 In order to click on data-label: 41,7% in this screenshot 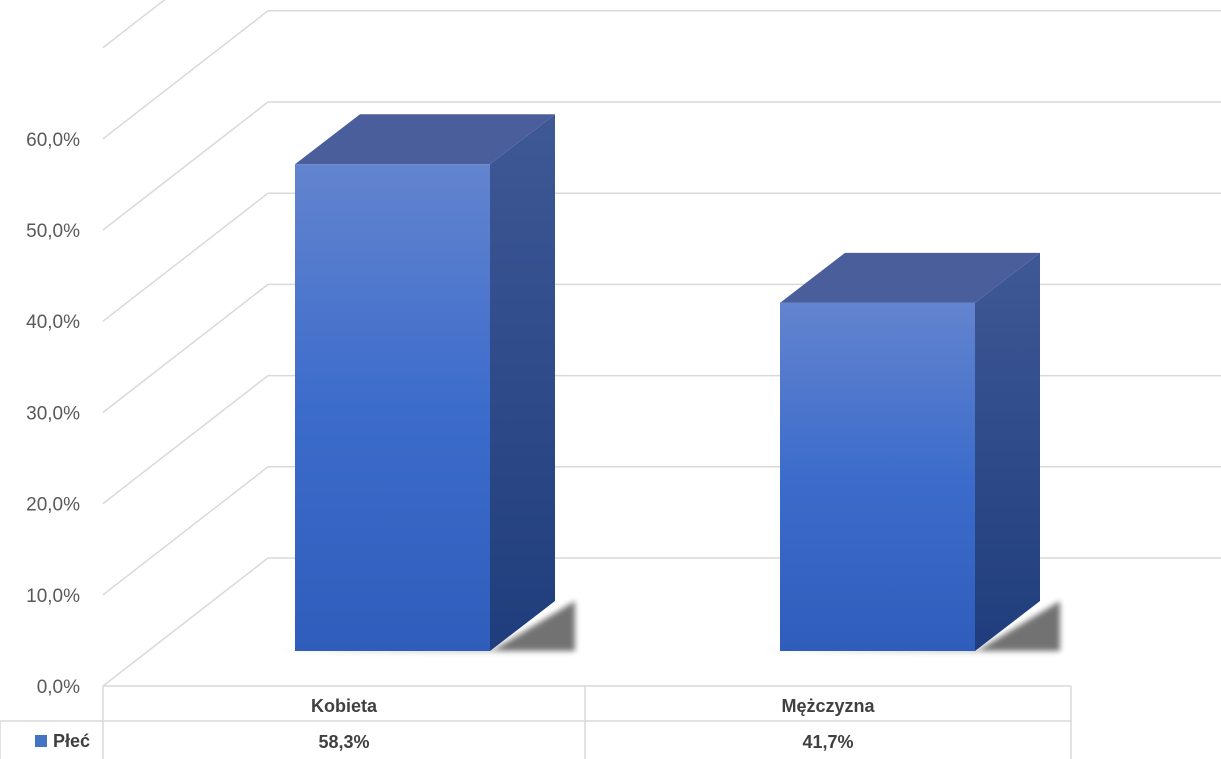, I will do `click(827, 742)`.